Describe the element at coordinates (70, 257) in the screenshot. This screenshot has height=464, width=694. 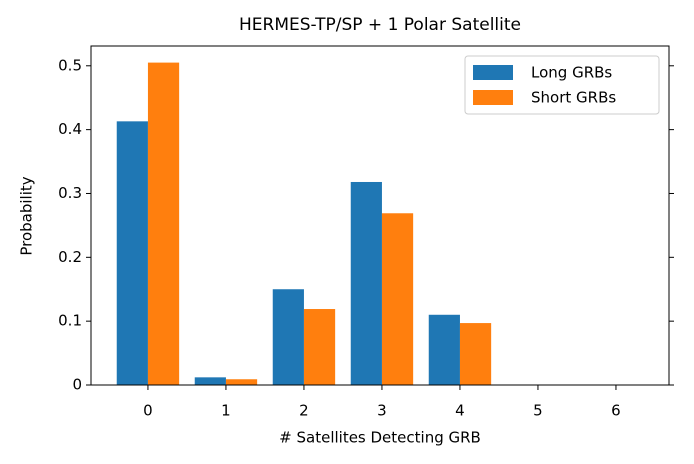
I see `y-tick-label: 0.2` at that location.